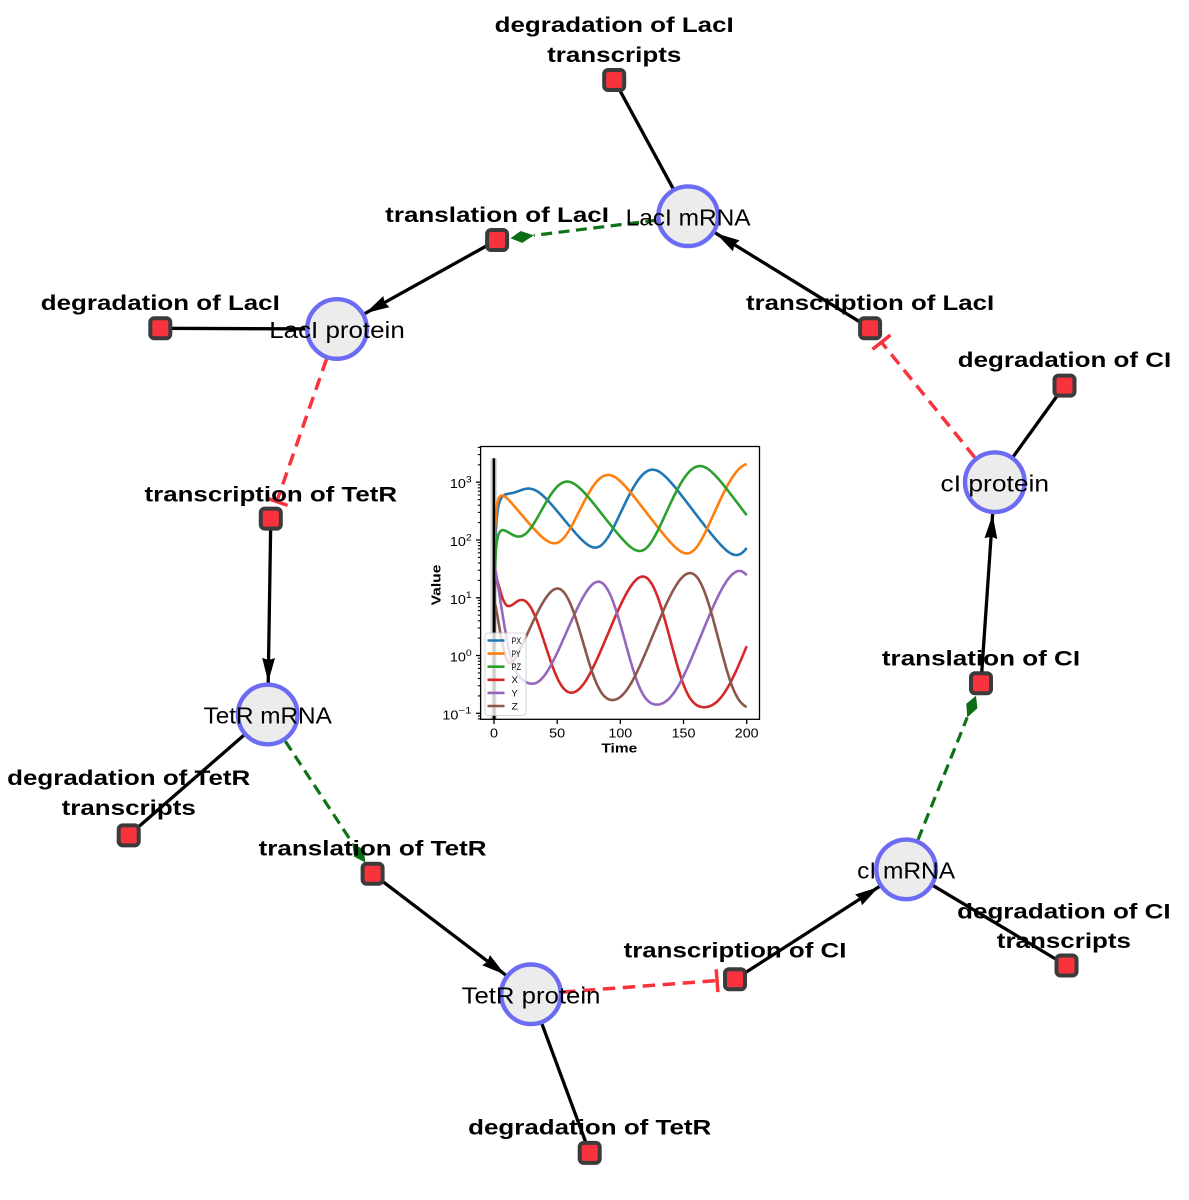 Image resolution: width=1189 pixels, height=1200 pixels. Describe the element at coordinates (268, 716) in the screenshot. I see `svg-text: TetR mRNA` at that location.